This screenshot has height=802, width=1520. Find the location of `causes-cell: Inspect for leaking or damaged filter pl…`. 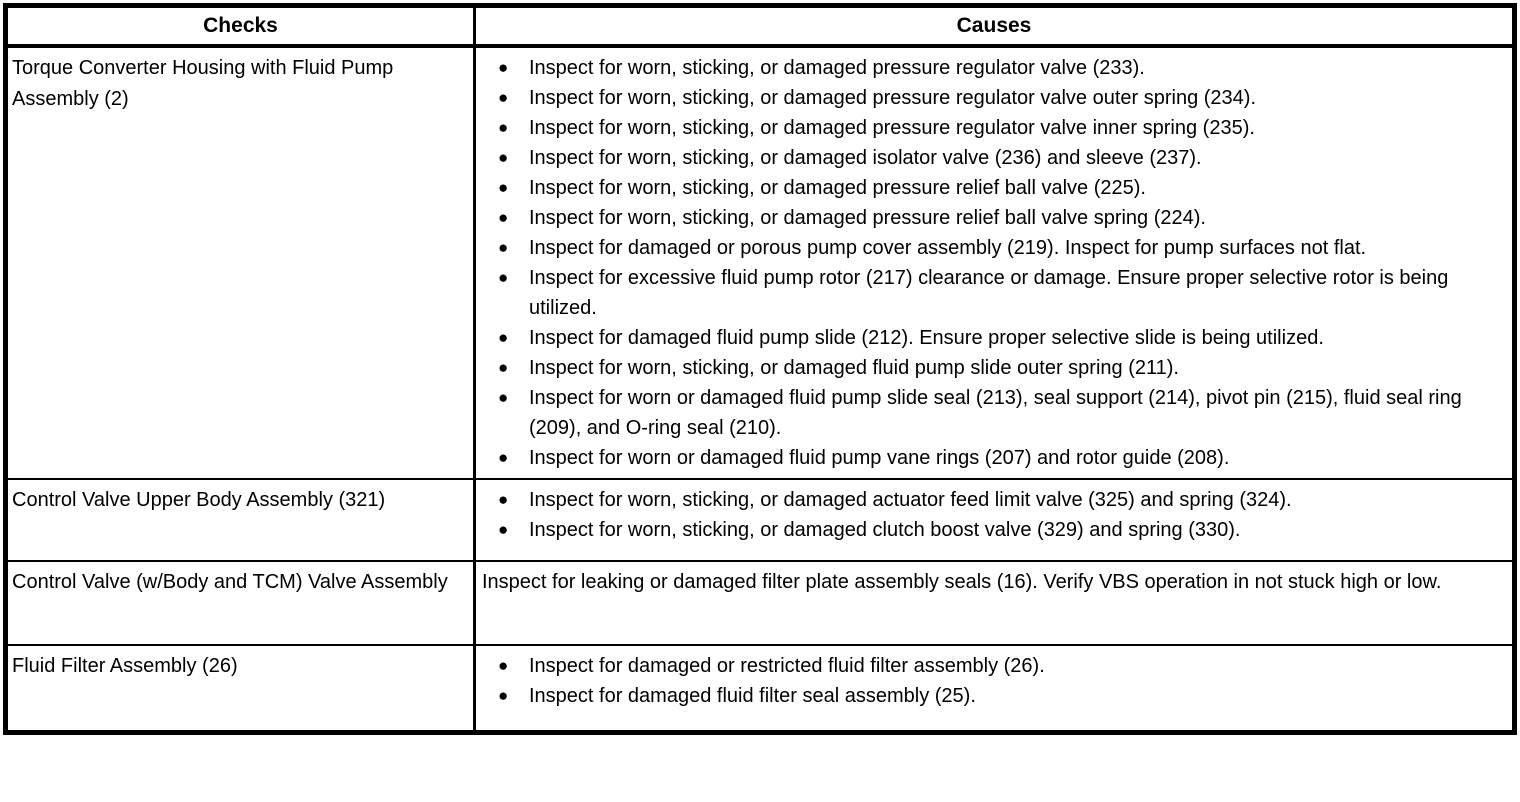

causes-cell: Inspect for leaking or damaged filter pl… is located at coordinates (994, 602).